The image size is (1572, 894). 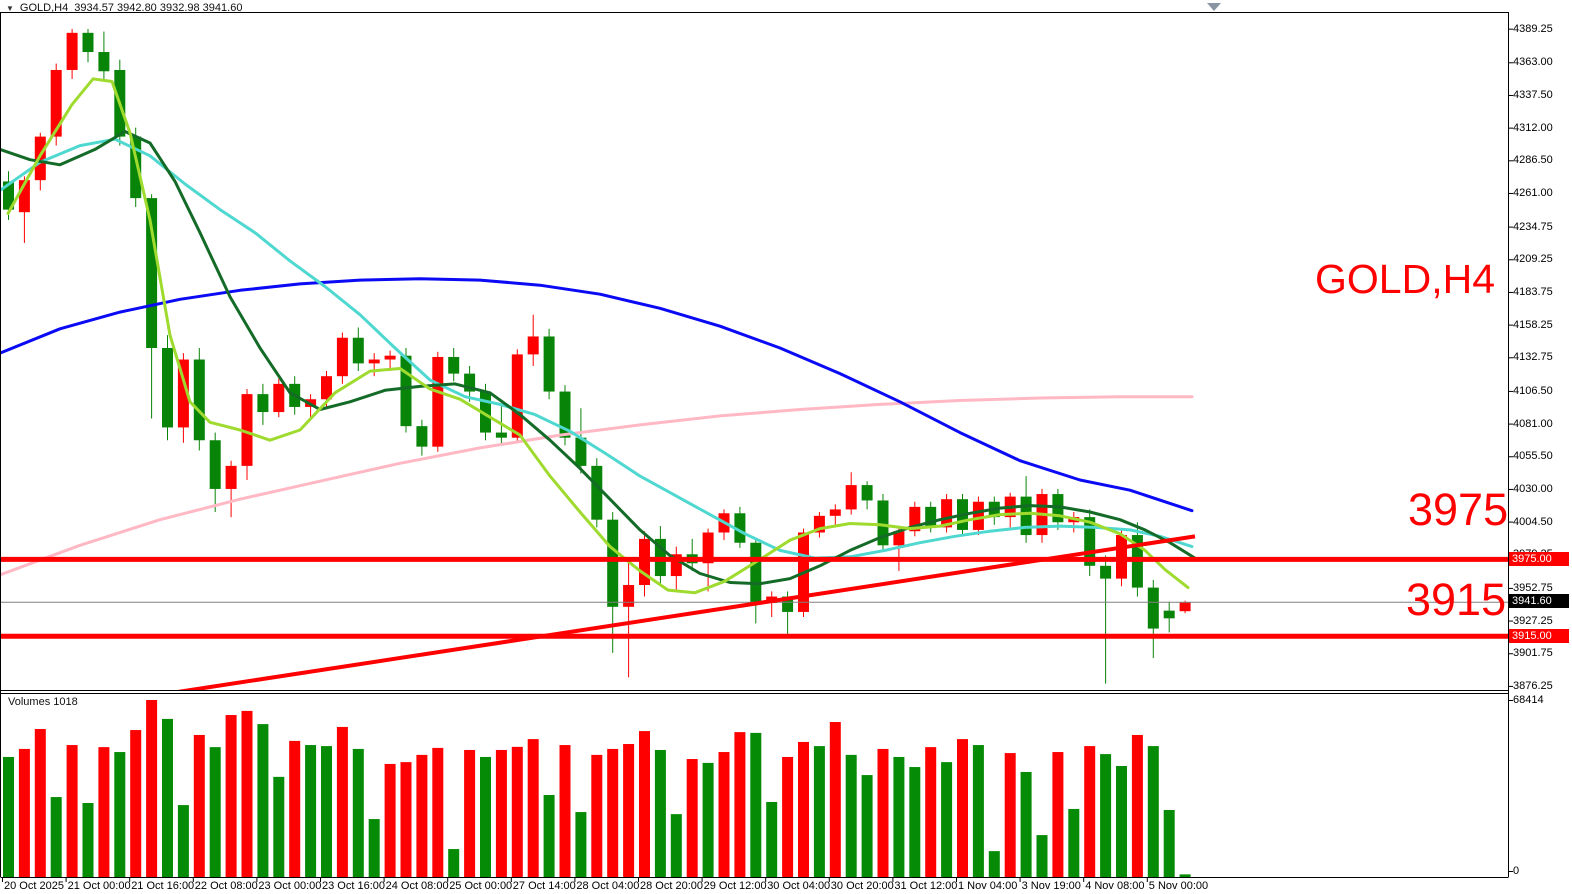 I want to click on time-axis-label: 1 Nov 04:00, so click(x=988, y=886).